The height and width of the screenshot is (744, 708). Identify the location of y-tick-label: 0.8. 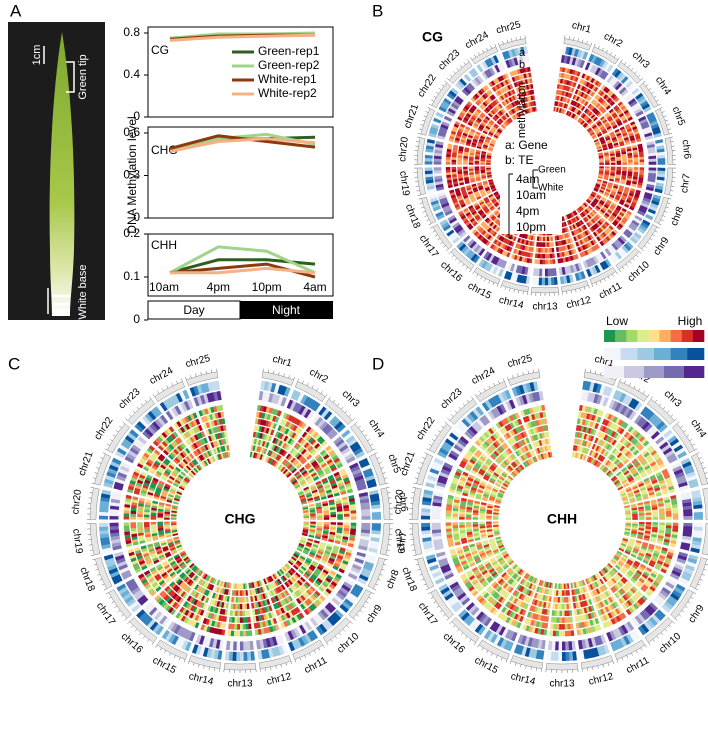
(131, 32).